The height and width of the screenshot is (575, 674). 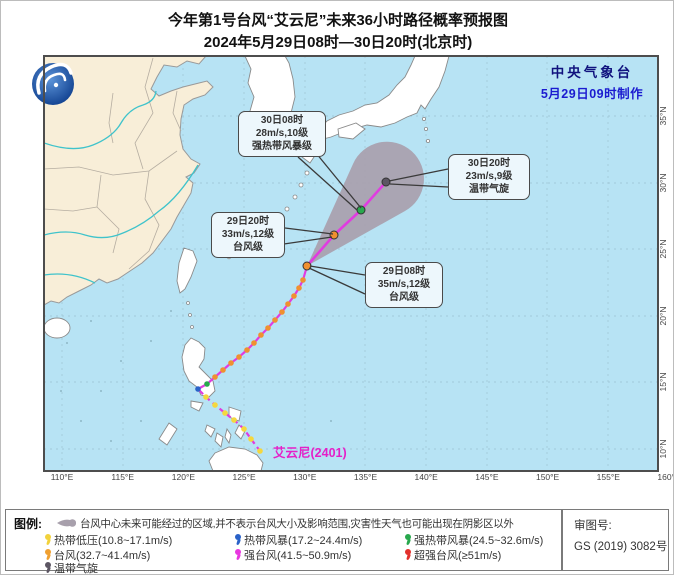 I want to click on hainan-island, so click(x=57, y=328).